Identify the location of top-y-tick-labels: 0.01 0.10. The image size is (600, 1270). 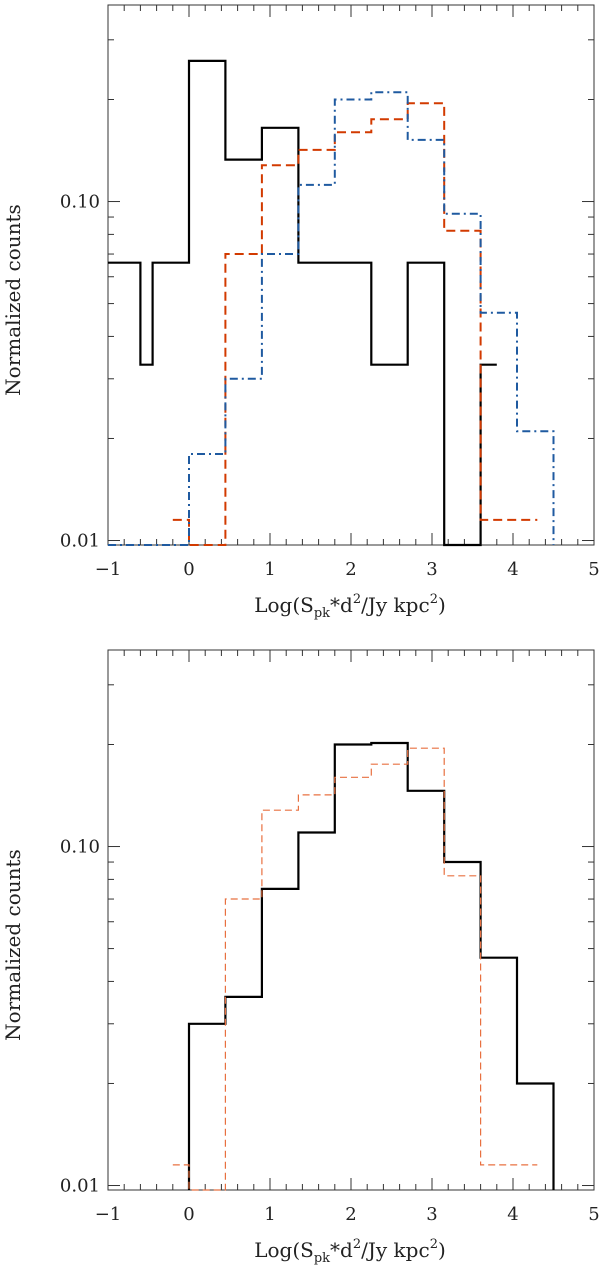
(80, 372).